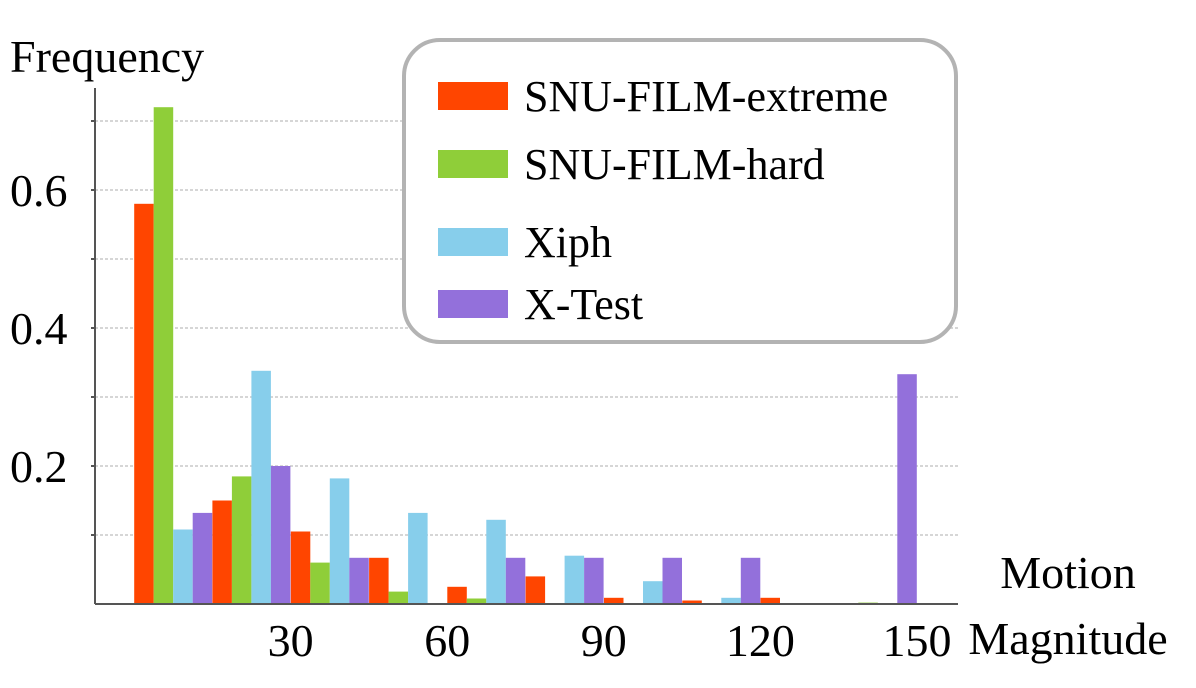 Image resolution: width=1196 pixels, height=688 pixels. Describe the element at coordinates (39, 190) in the screenshot. I see `y-tick-label: 0.6` at that location.